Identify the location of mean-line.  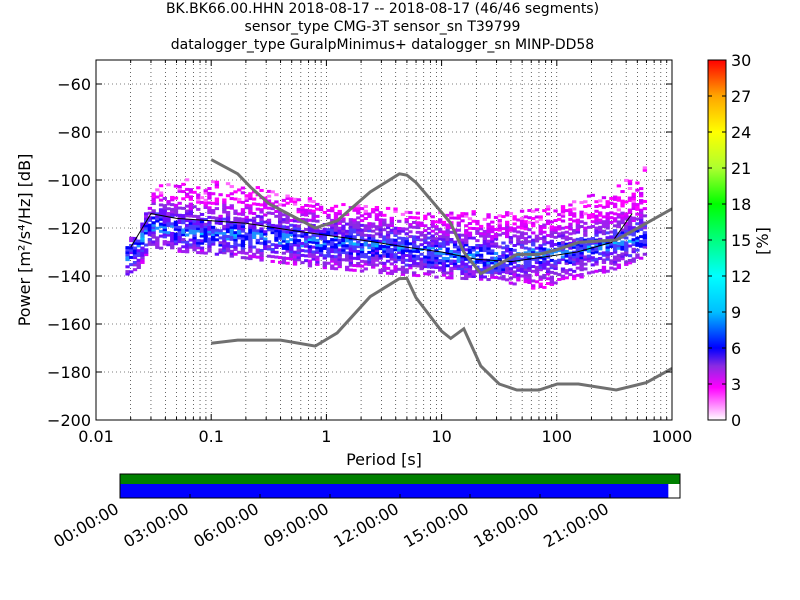
(381, 238).